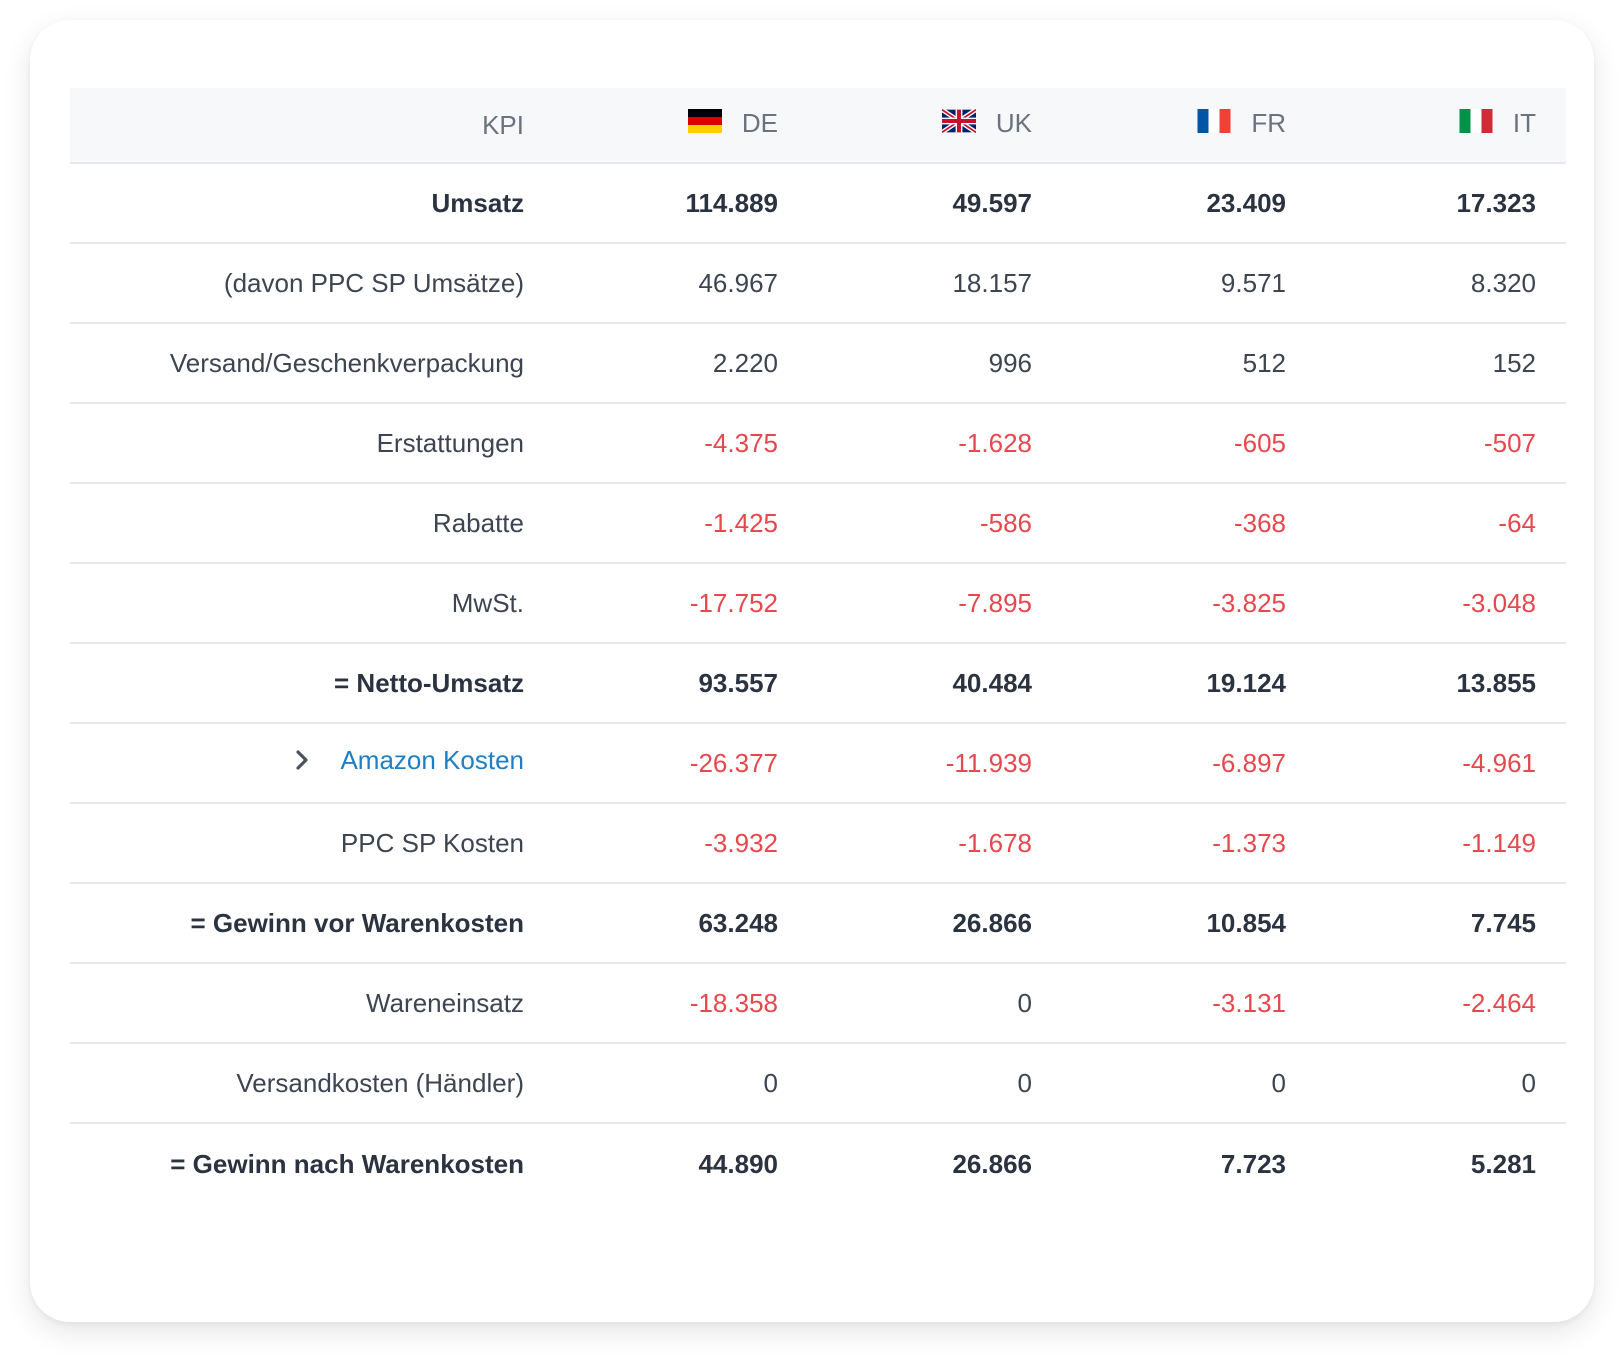  What do you see at coordinates (1524, 122) in the screenshot?
I see `header-it-label: IT` at bounding box center [1524, 122].